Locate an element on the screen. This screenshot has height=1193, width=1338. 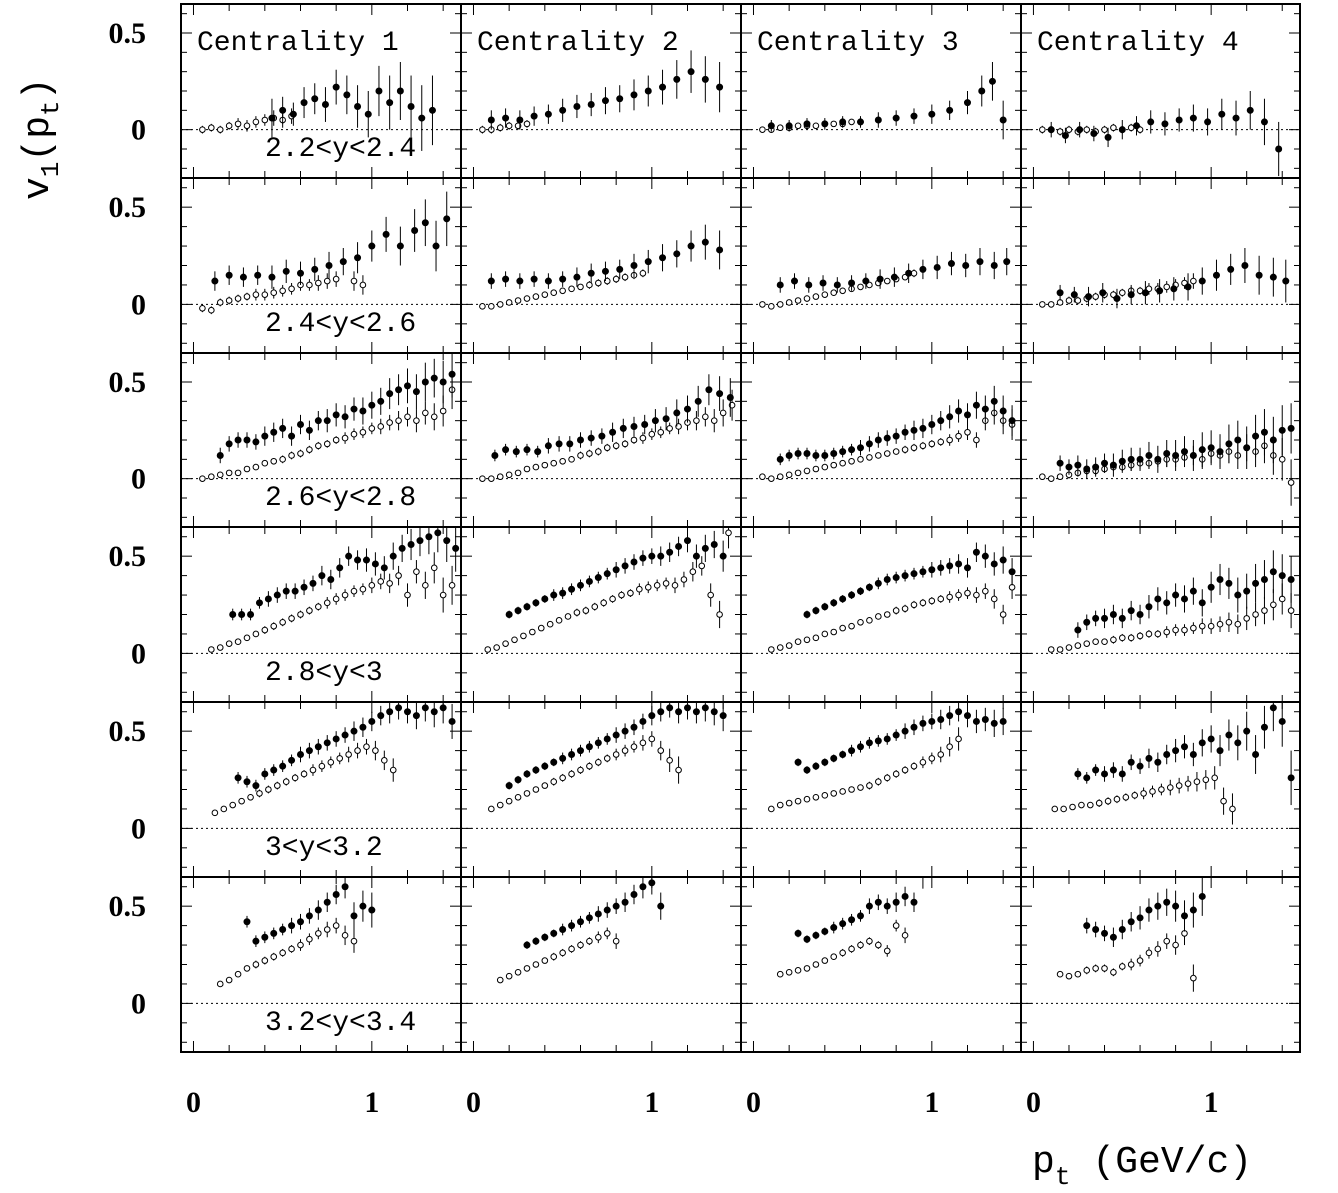
x-tick-label: 0 is located at coordinates (193, 1102).